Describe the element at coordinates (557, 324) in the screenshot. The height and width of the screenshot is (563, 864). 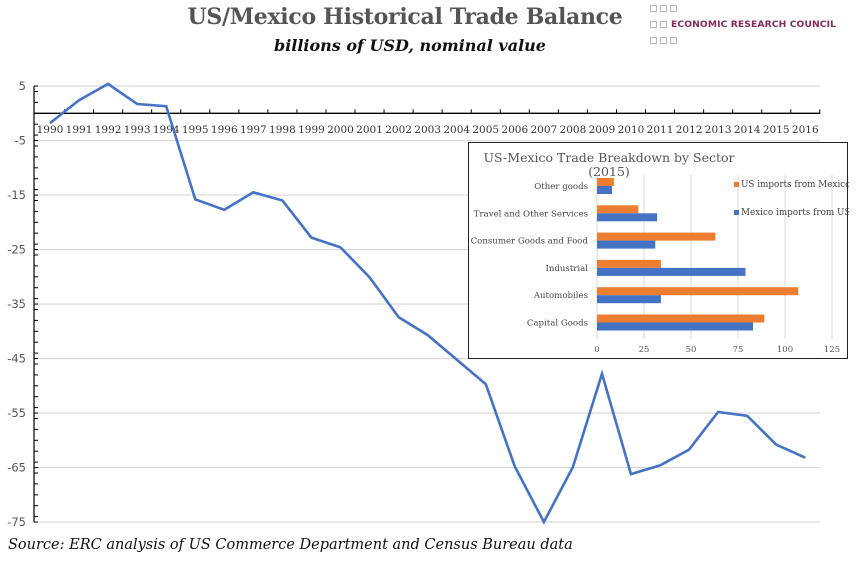
I see `inset-category-label: Capital Goods` at that location.